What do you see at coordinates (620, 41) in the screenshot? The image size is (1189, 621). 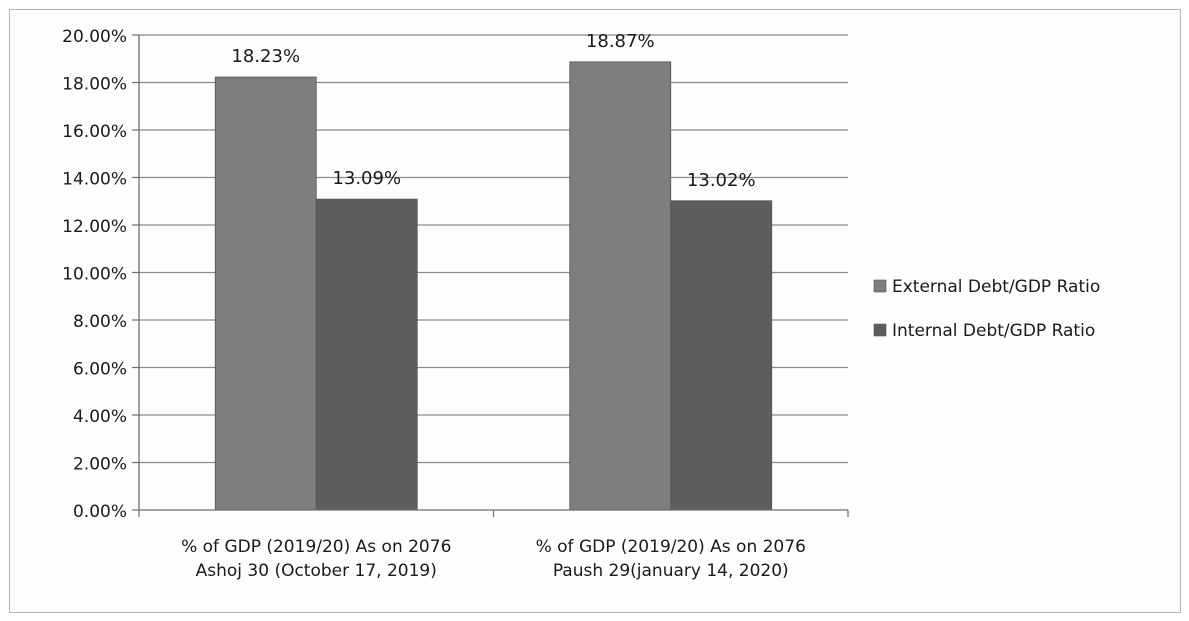 I see `data-label: 18.87%` at bounding box center [620, 41].